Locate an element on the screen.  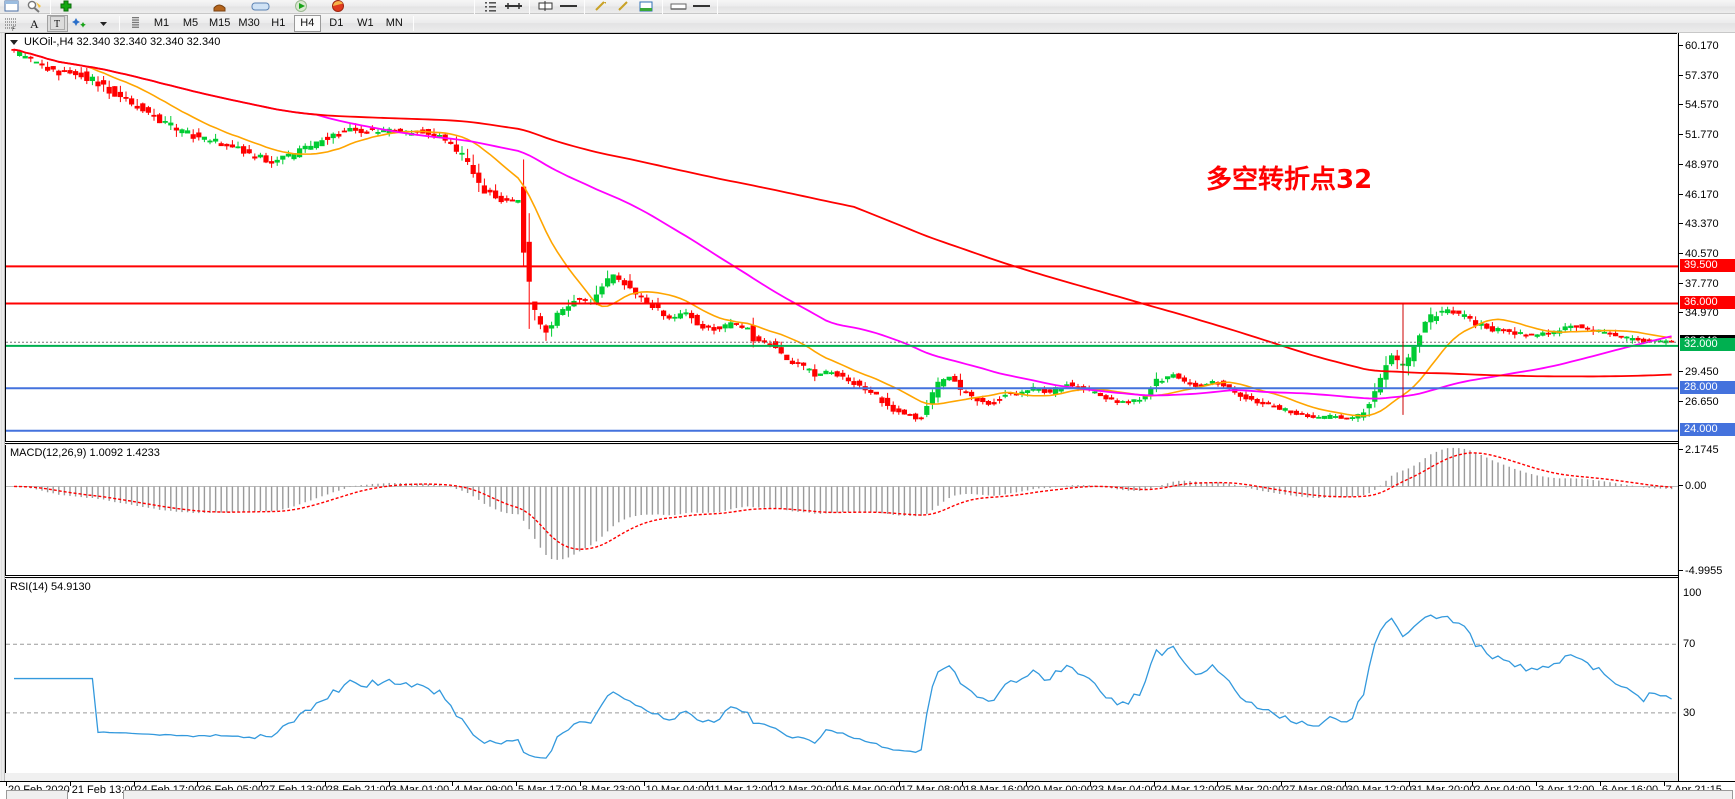
price-level-tag: 24.000 is located at coordinates (1707, 430).